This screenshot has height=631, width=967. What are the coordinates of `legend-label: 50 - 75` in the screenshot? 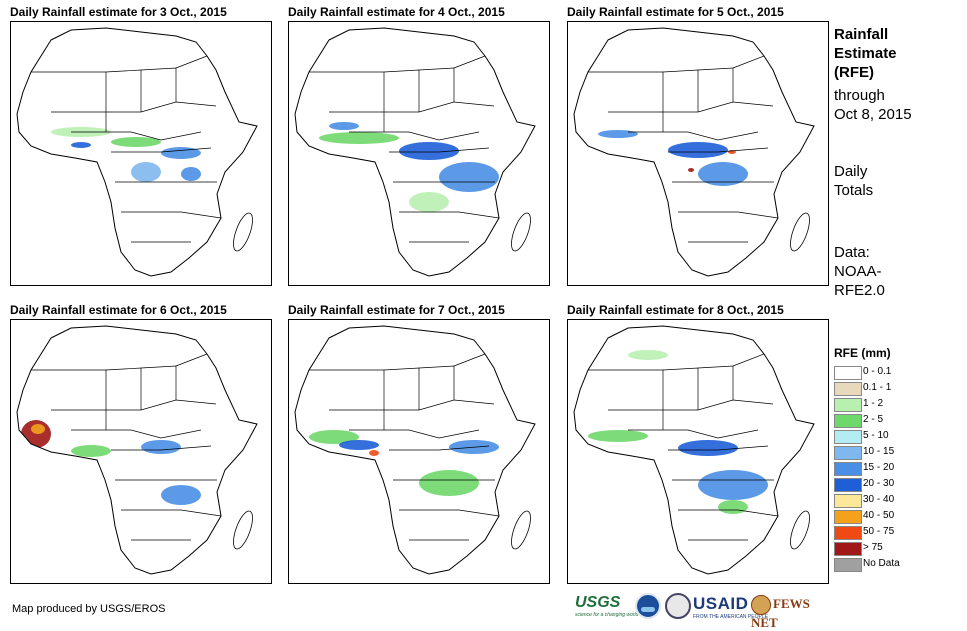 It's located at (879, 531).